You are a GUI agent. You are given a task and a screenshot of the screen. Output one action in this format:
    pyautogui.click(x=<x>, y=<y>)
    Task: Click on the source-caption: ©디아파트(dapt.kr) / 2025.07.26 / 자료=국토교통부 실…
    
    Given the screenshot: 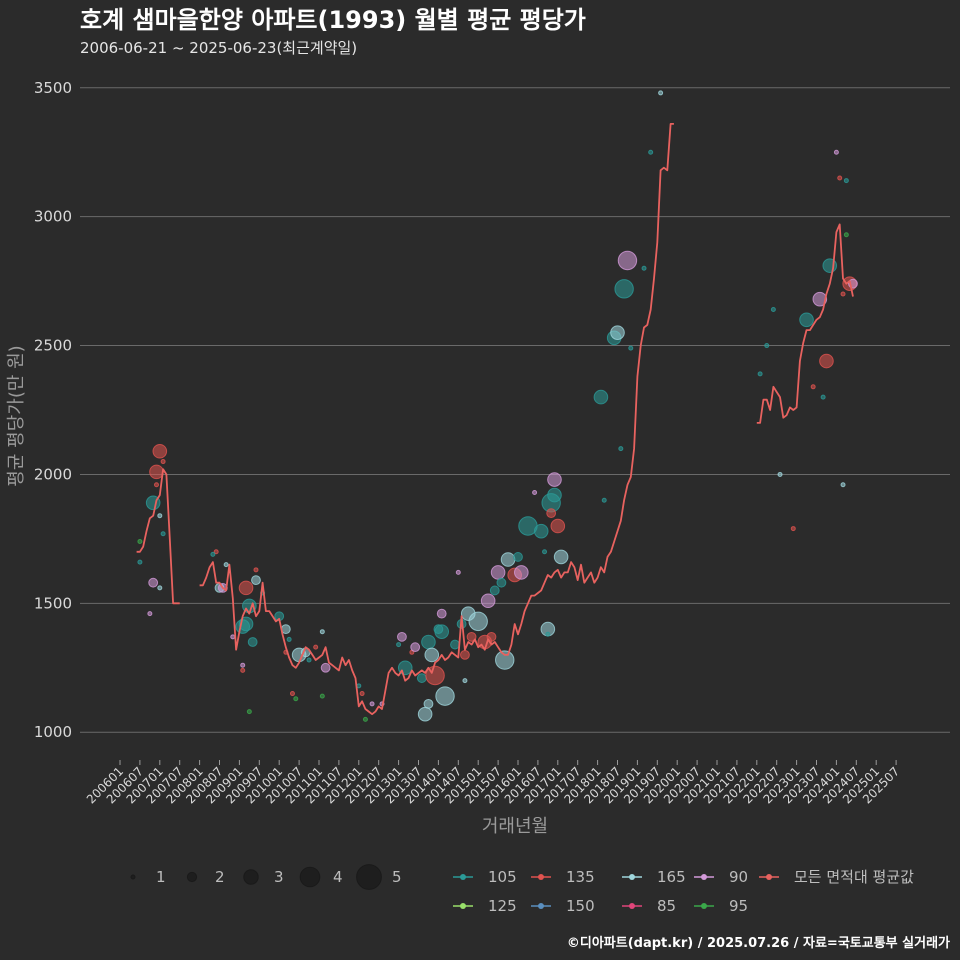 What is the action you would take?
    pyautogui.click(x=758, y=943)
    